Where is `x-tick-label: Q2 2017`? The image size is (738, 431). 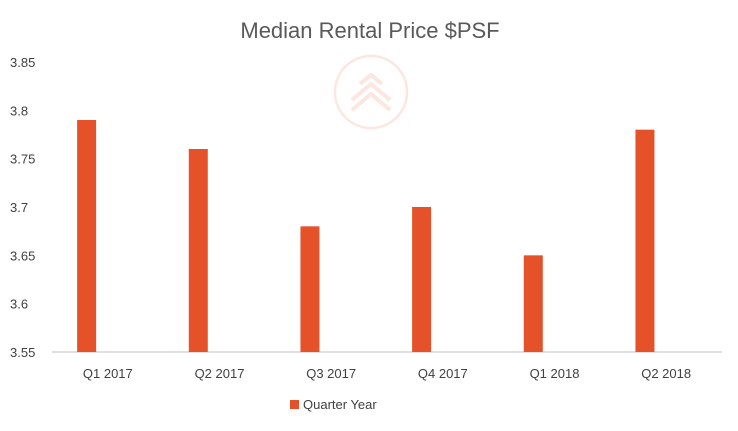 x-tick-label: Q2 2017 is located at coordinates (220, 373).